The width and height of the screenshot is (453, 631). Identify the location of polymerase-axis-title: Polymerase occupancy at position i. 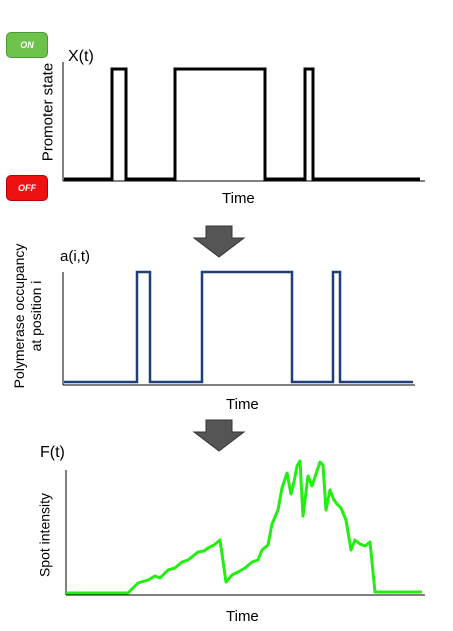
(28, 316).